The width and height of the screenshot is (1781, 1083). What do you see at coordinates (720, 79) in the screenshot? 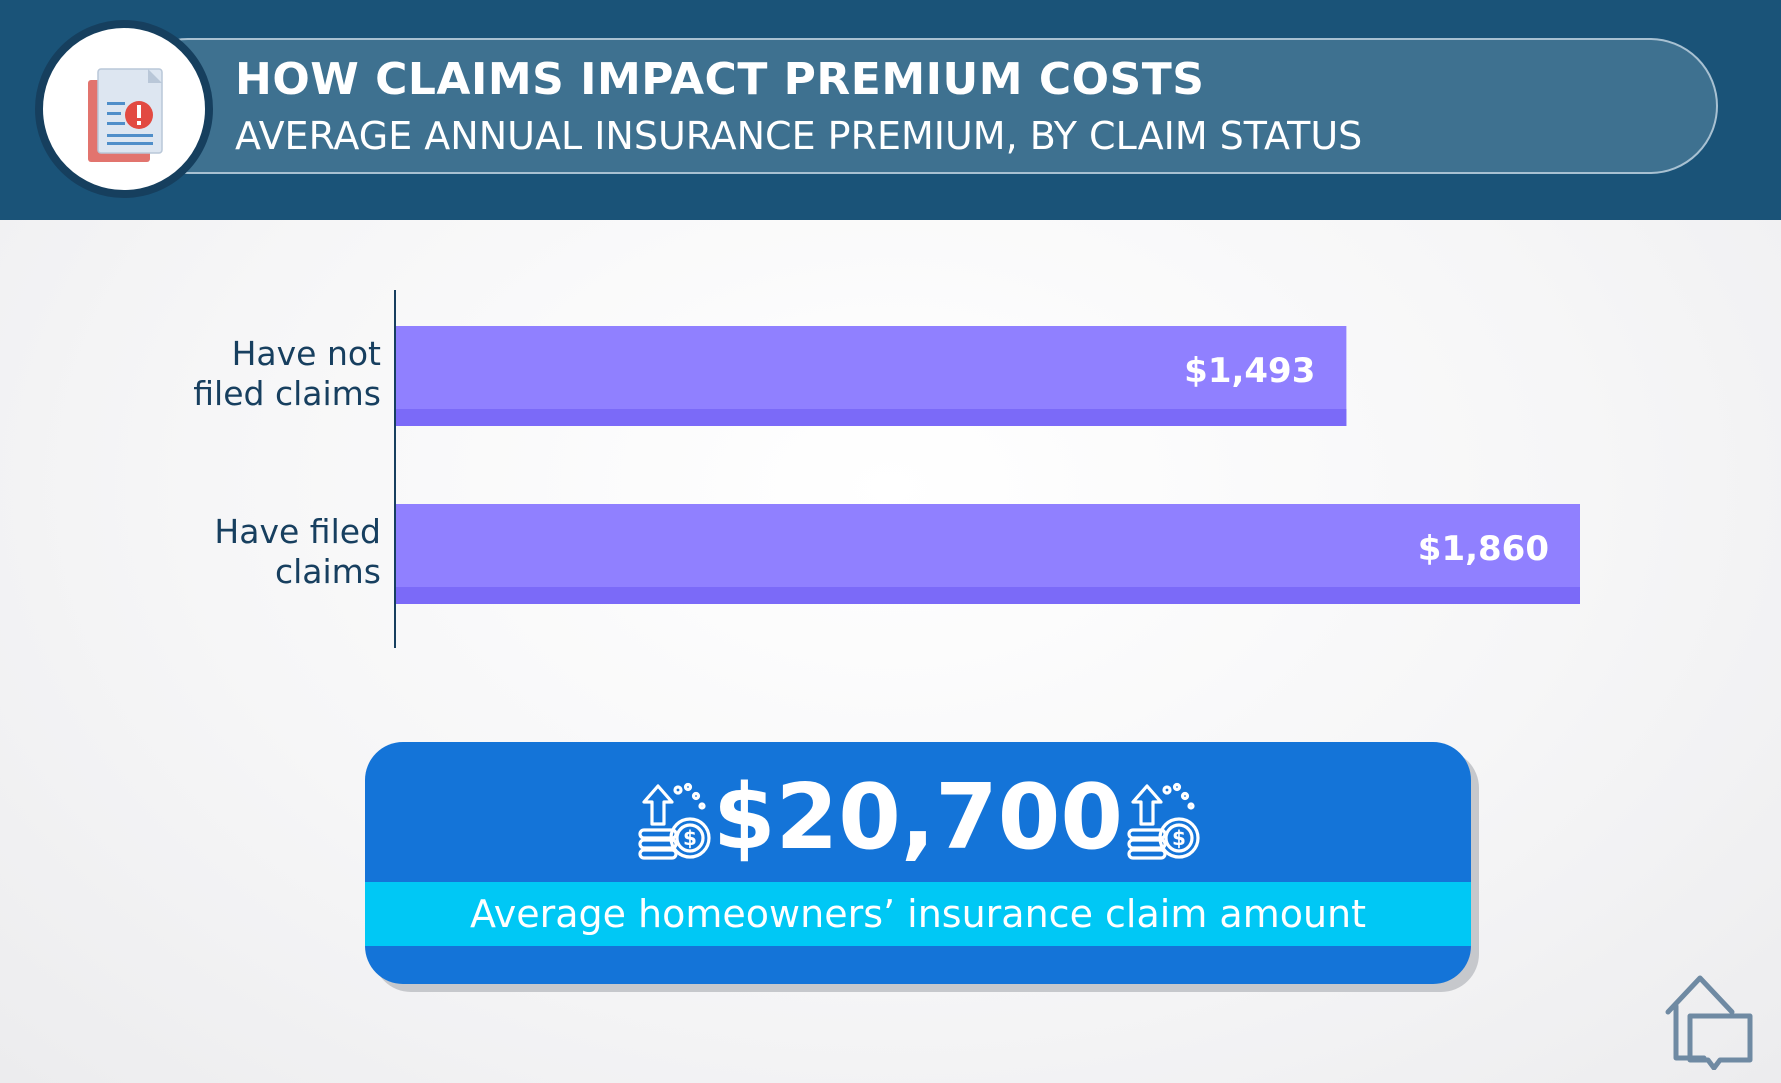
I see `page-title: HOW CLAIMS IMPACT PREMIUM COSTS` at bounding box center [720, 79].